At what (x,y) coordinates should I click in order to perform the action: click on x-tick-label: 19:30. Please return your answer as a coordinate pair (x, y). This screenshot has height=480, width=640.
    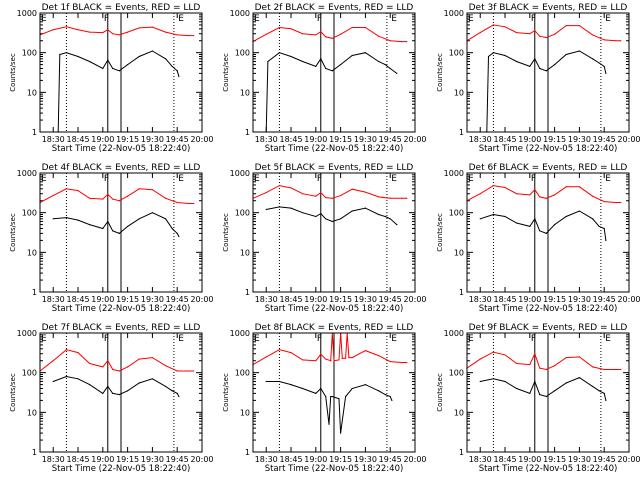
    Looking at the image, I should click on (152, 139).